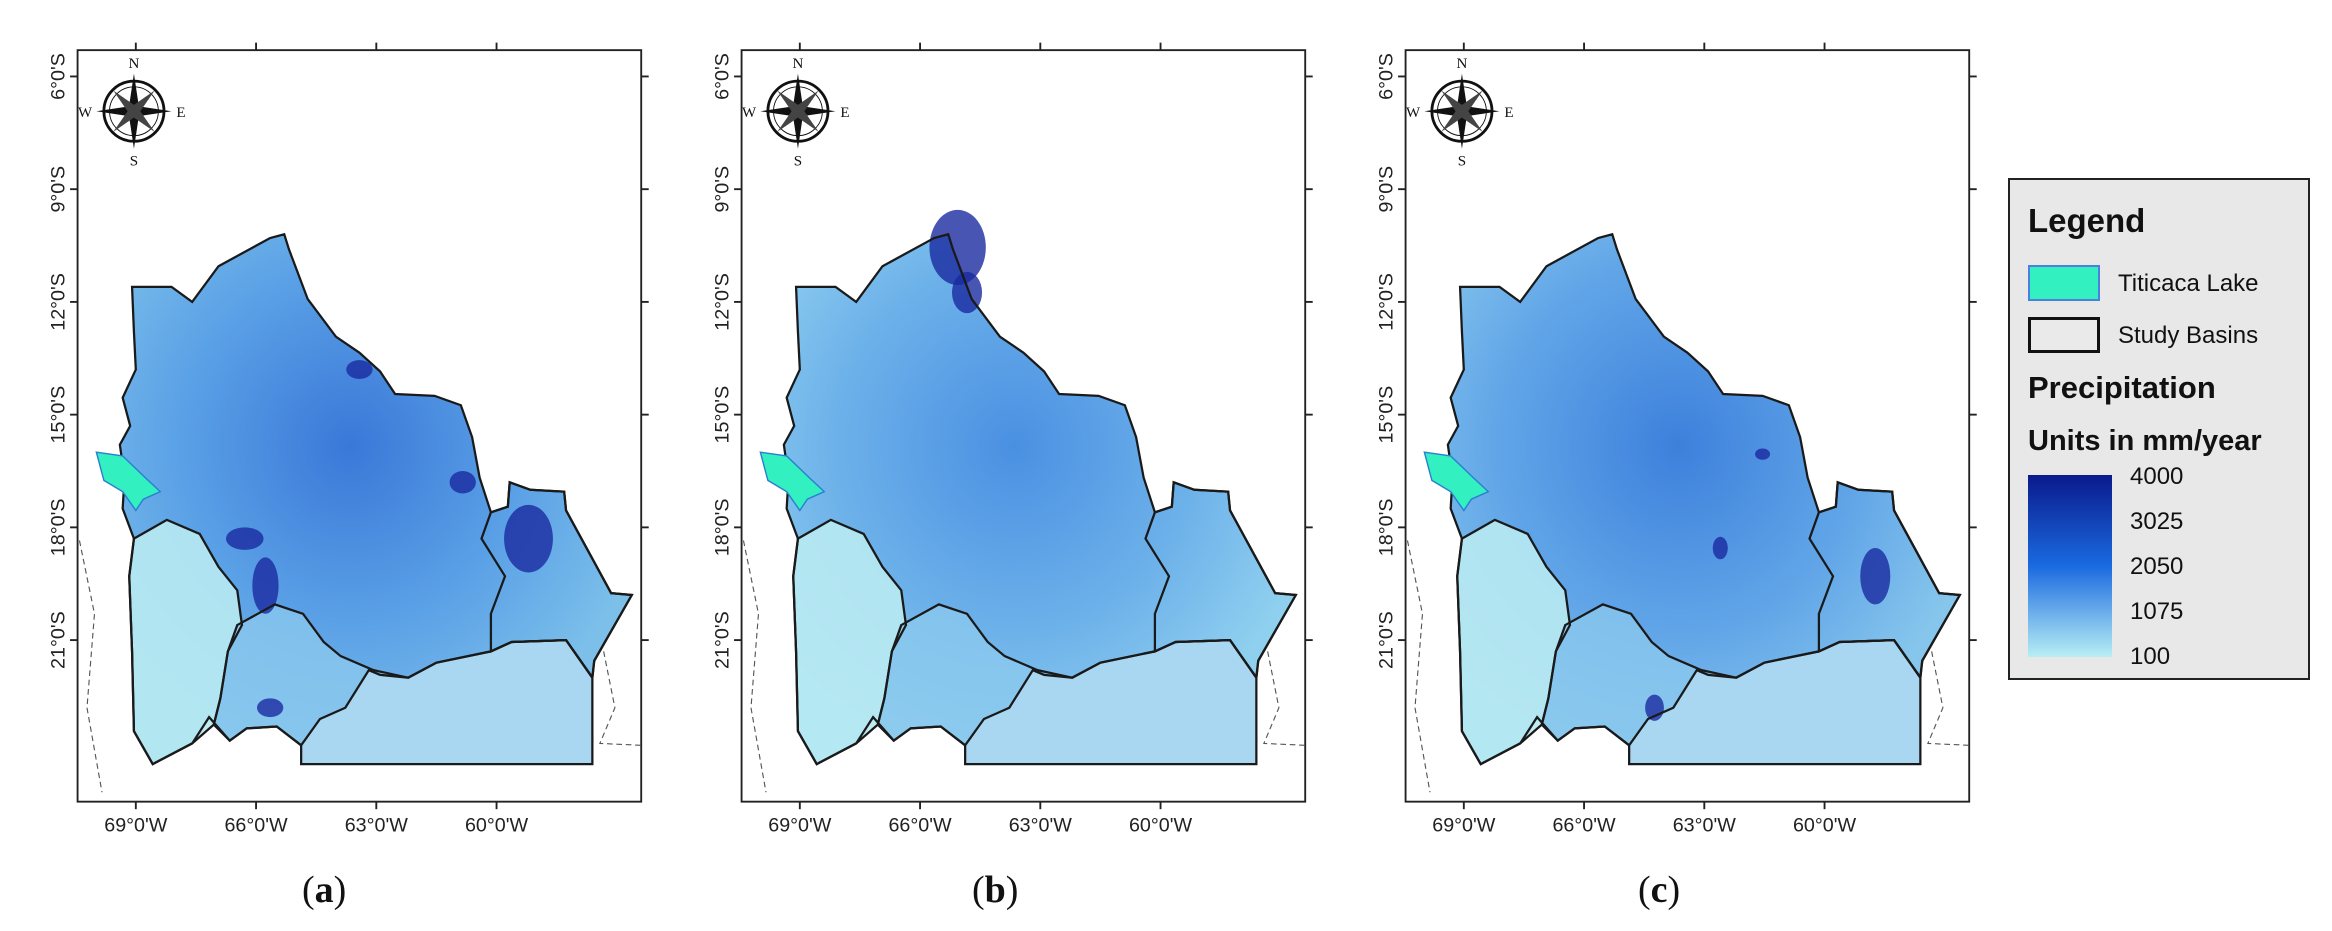 Image resolution: width=2332 pixels, height=931 pixels. What do you see at coordinates (2157, 521) in the screenshot?
I see `ramp-label-3025: 3025` at bounding box center [2157, 521].